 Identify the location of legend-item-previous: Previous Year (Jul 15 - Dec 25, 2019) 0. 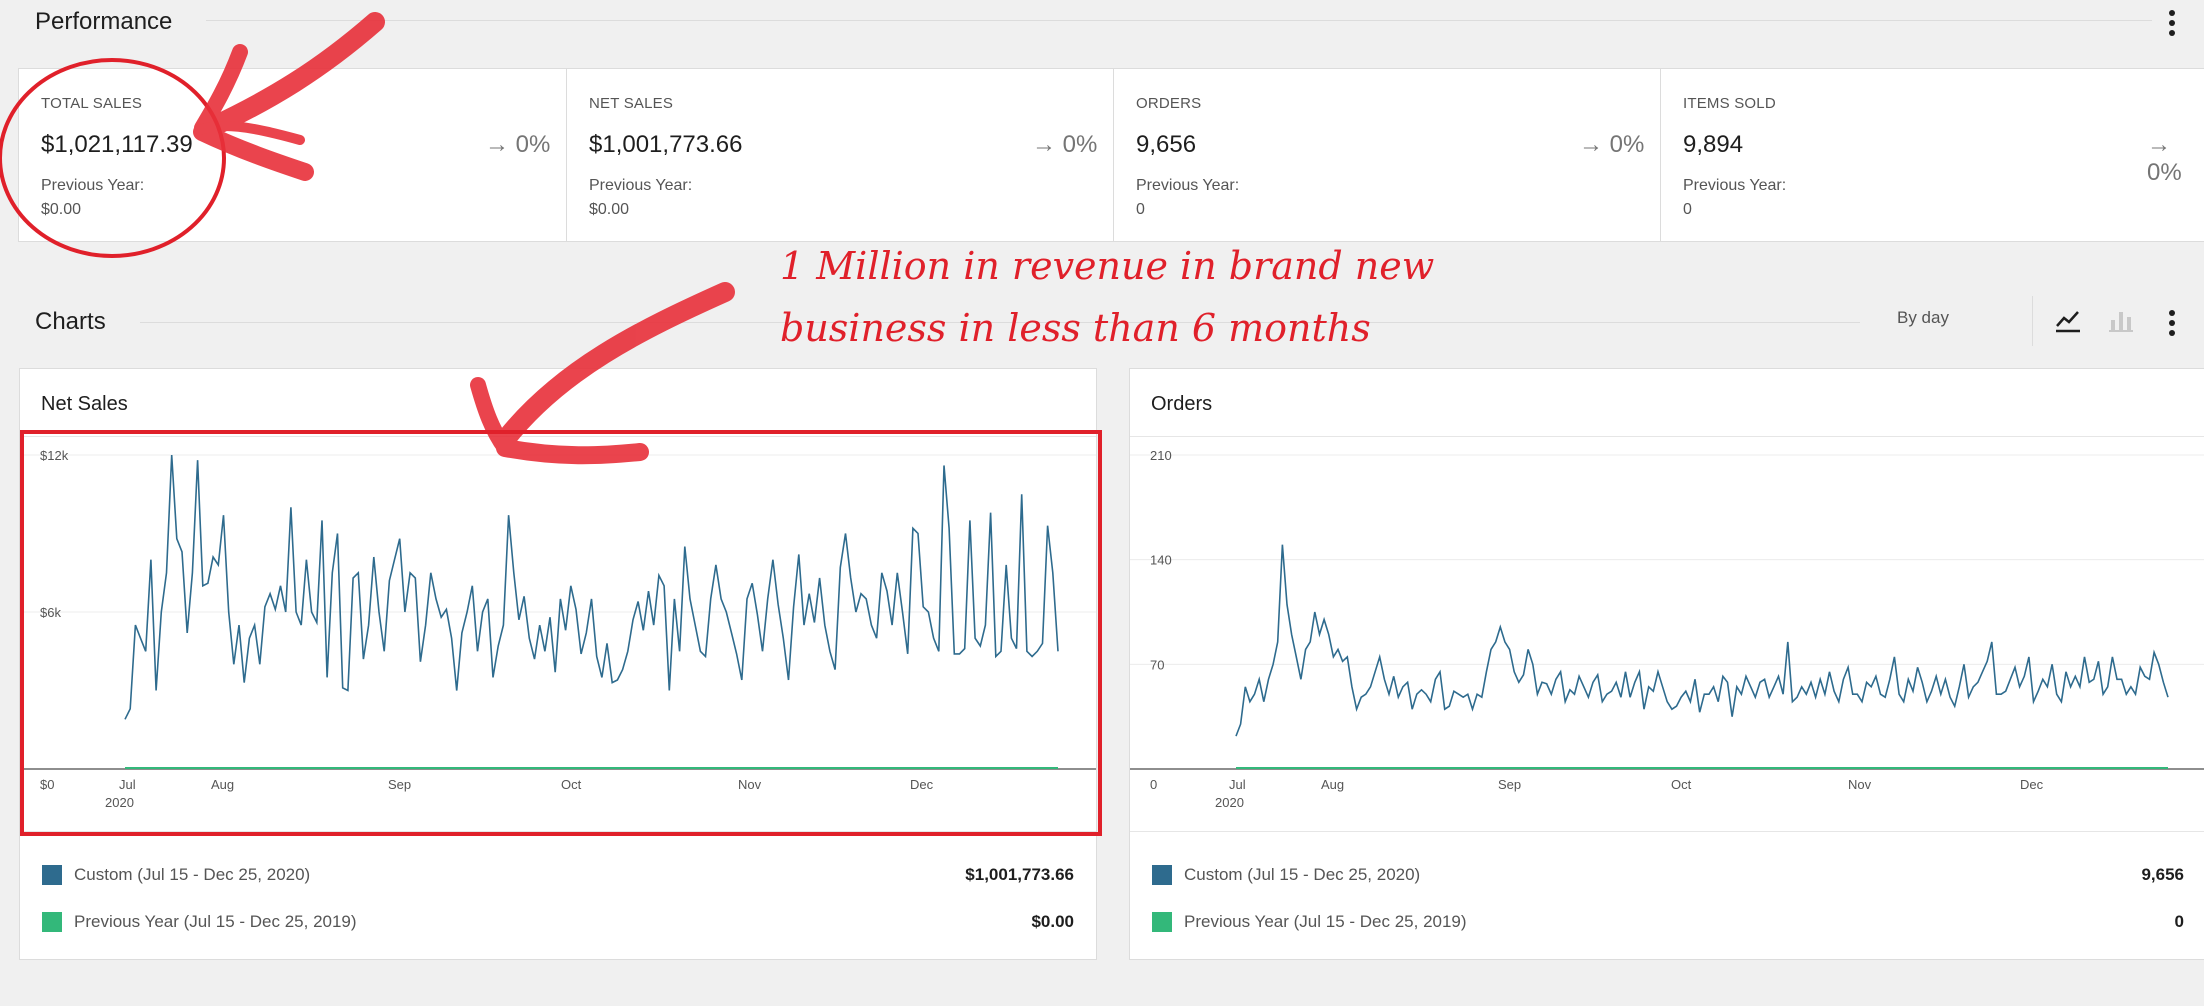
(1668, 923).